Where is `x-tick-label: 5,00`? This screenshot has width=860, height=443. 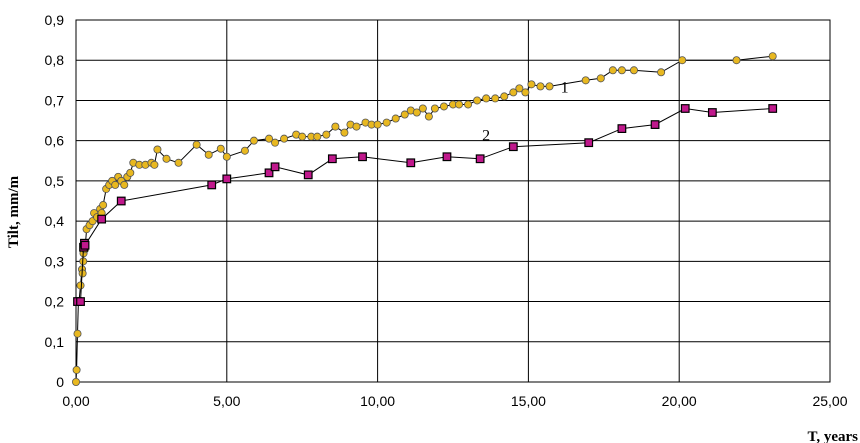
x-tick-label: 5,00 is located at coordinates (226, 401).